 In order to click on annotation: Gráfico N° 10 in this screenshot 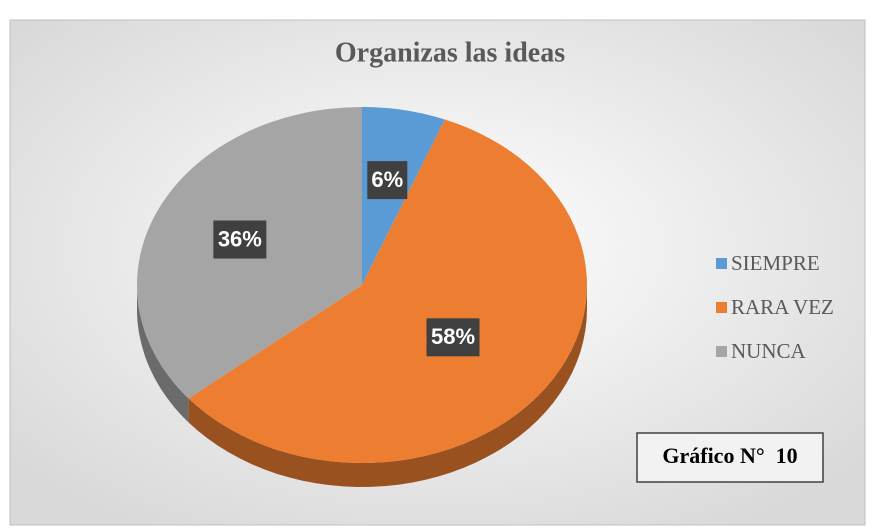, I will do `click(729, 455)`.